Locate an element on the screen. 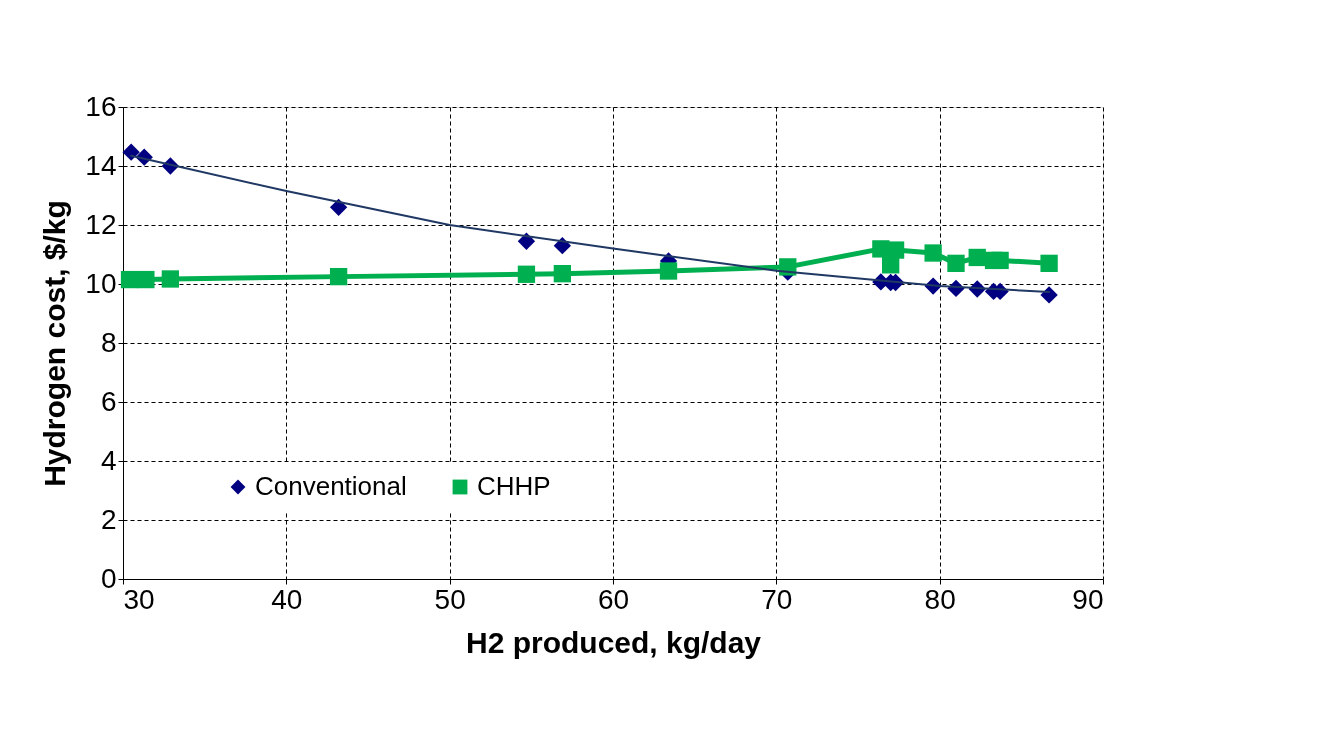 Image resolution: width=1318 pixels, height=732 pixels. legend-label: CHHP is located at coordinates (514, 486).